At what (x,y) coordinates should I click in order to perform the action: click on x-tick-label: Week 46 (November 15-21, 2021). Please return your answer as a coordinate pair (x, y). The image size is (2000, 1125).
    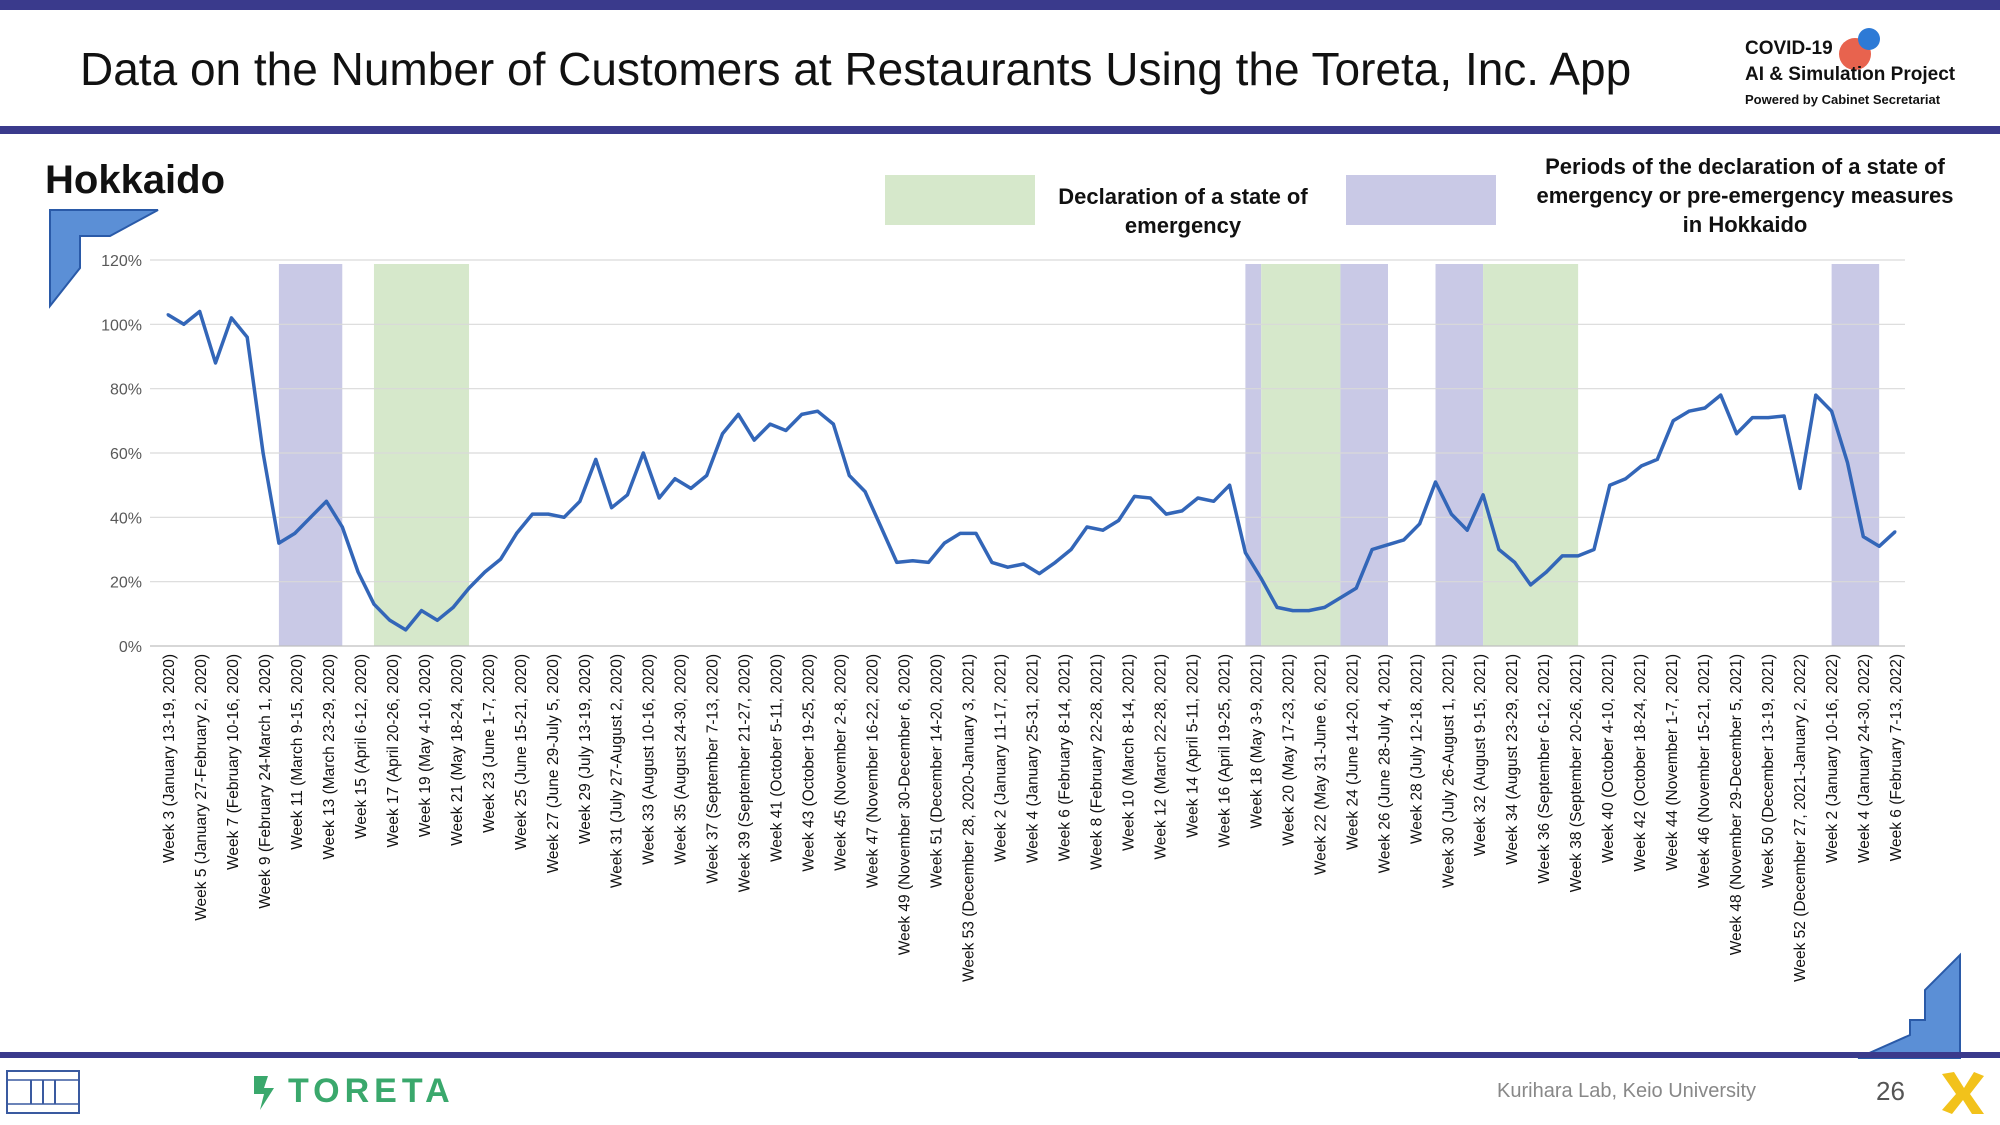
    Looking at the image, I should click on (1704, 771).